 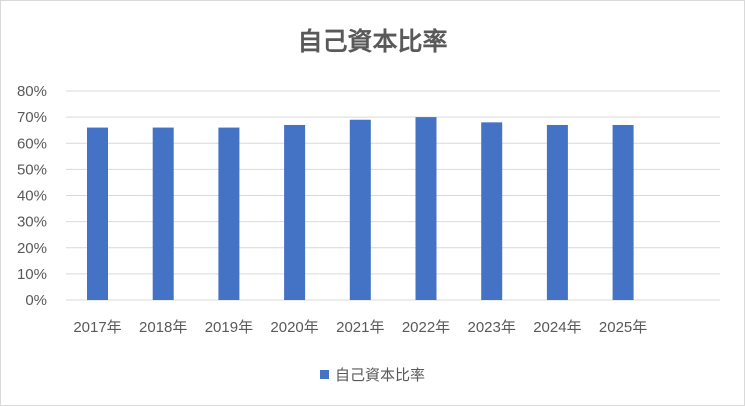 I want to click on bar-2024年, so click(x=557, y=212).